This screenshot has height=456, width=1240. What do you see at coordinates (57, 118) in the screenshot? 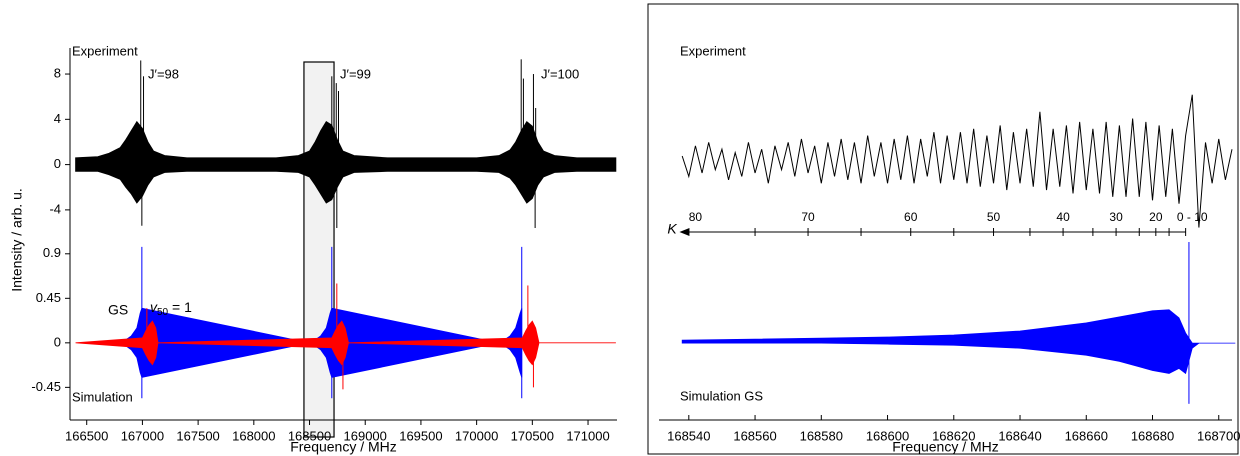
I see `y-tick-label: 4` at bounding box center [57, 118].